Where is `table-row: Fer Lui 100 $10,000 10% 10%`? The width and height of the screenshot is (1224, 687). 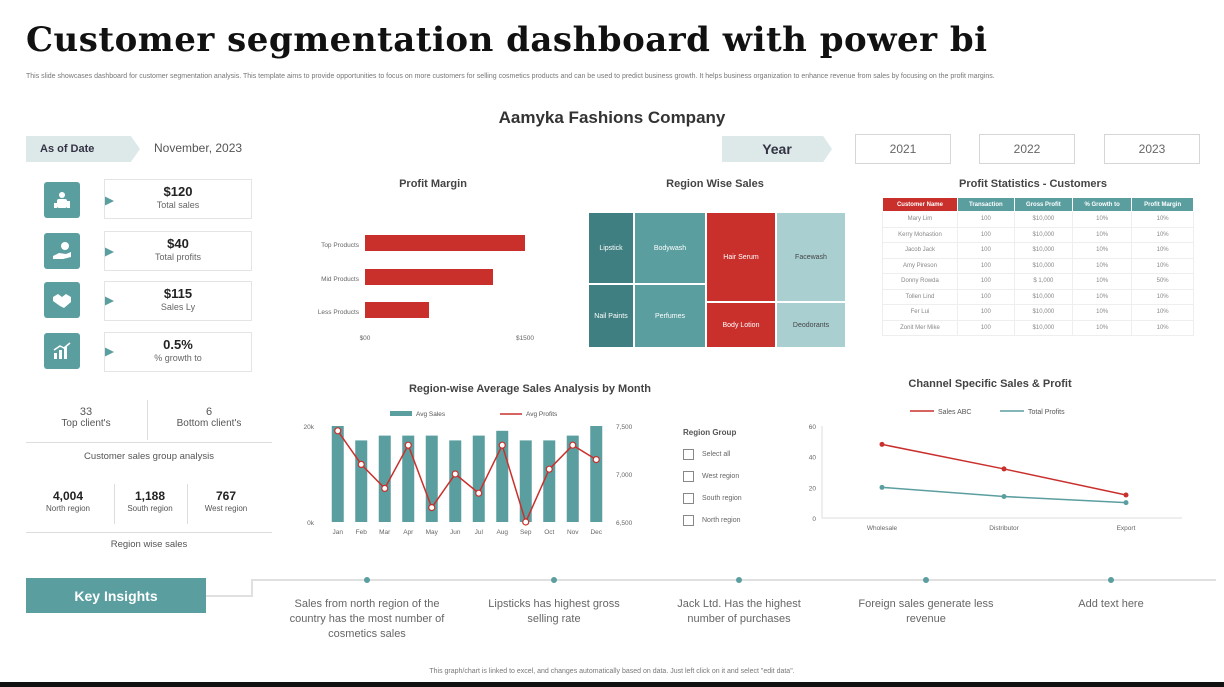
table-row: Fer Lui 100 $10,000 10% 10% is located at coordinates (1038, 312).